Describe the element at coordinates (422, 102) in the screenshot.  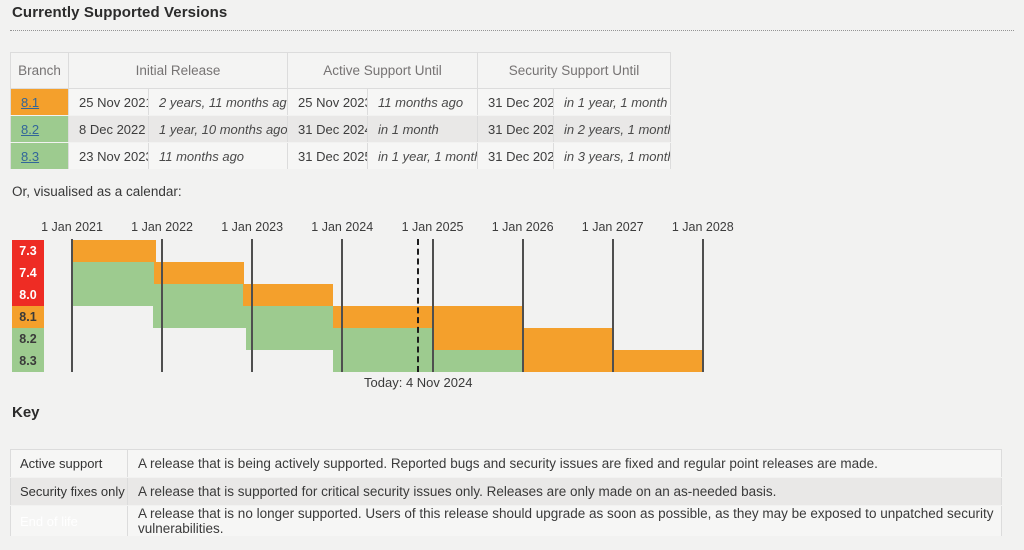
I see `active-support-relative-cell: 11 months ago` at that location.